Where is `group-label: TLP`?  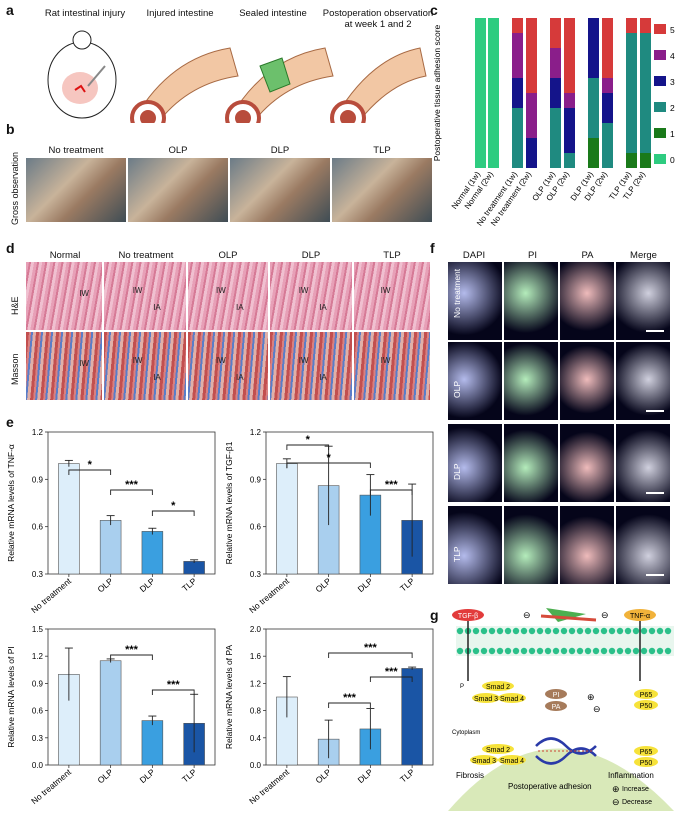
group-label: TLP is located at coordinates (392, 255).